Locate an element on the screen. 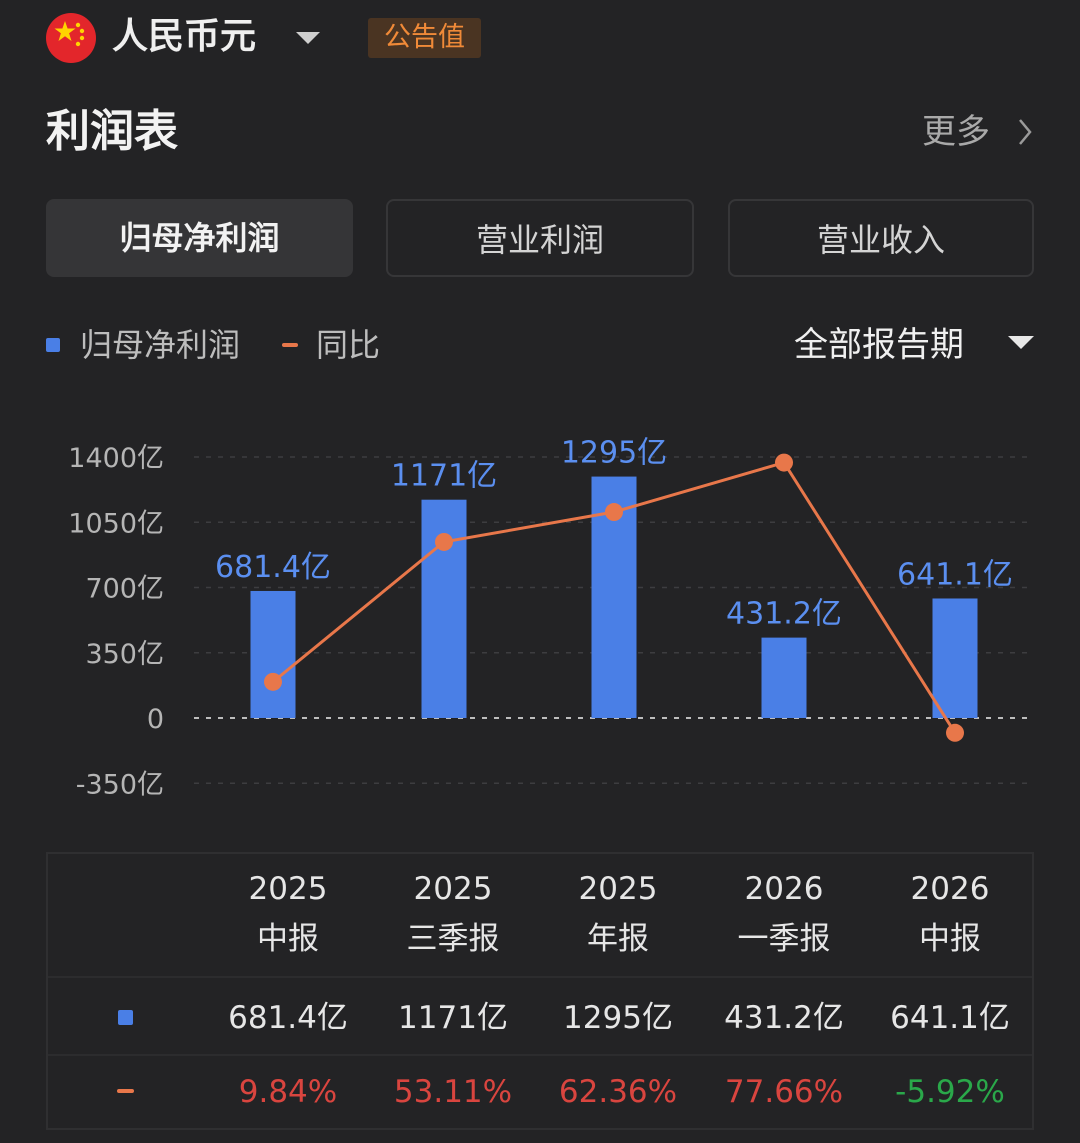 The image size is (1080, 1143). page-title: 利润表 is located at coordinates (112, 131).